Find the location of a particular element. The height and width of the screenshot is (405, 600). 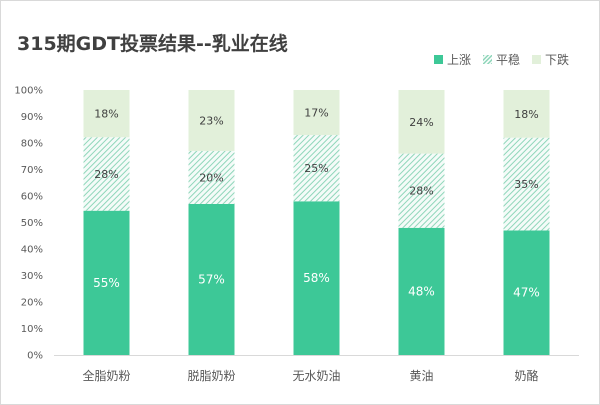

legend-item-flat: 平稳 is located at coordinates (501, 59).